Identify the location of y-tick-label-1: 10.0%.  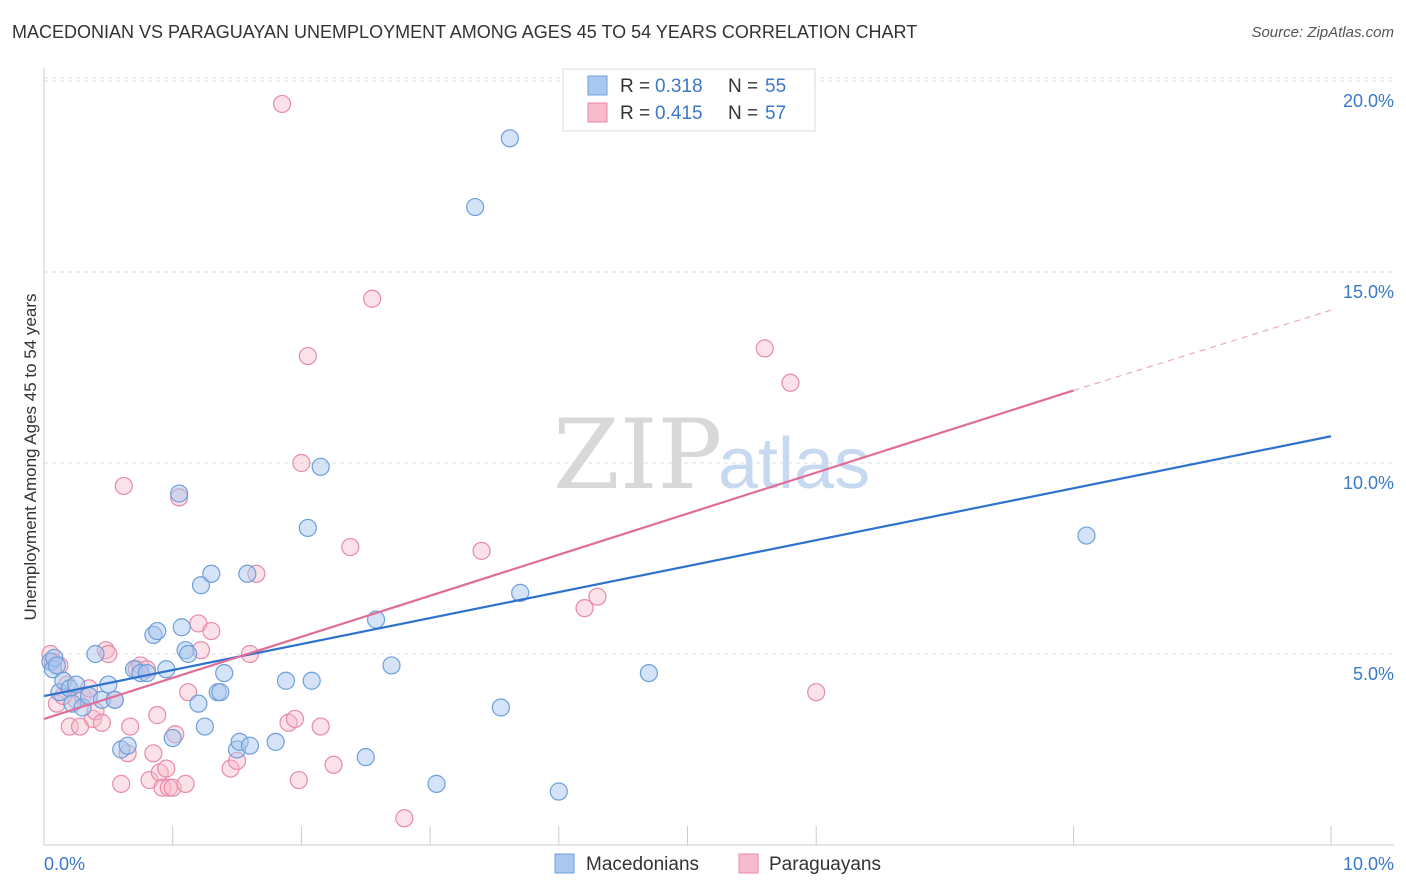
(1368, 483).